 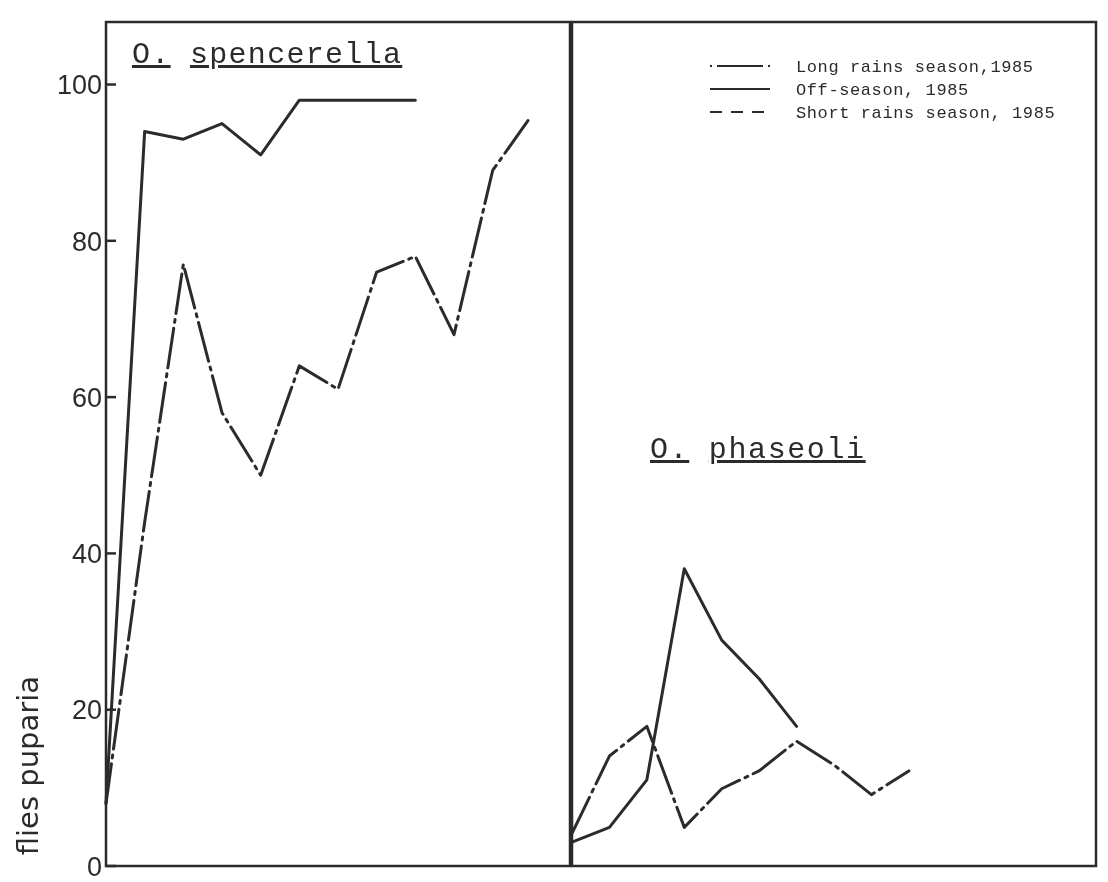 I want to click on chart-title: O. phaseoli, so click(x=758, y=450).